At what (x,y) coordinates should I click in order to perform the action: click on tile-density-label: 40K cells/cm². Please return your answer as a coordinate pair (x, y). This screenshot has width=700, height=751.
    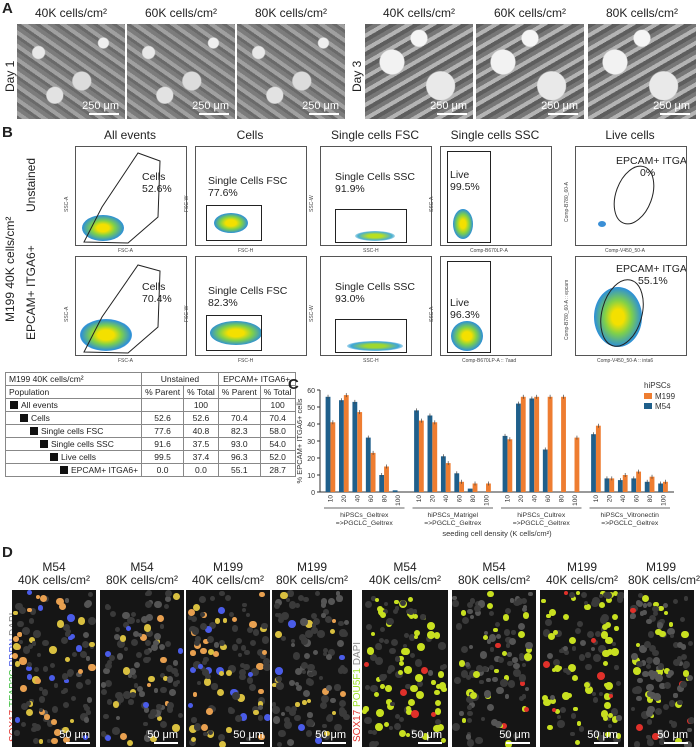
    Looking at the image, I should click on (54, 580).